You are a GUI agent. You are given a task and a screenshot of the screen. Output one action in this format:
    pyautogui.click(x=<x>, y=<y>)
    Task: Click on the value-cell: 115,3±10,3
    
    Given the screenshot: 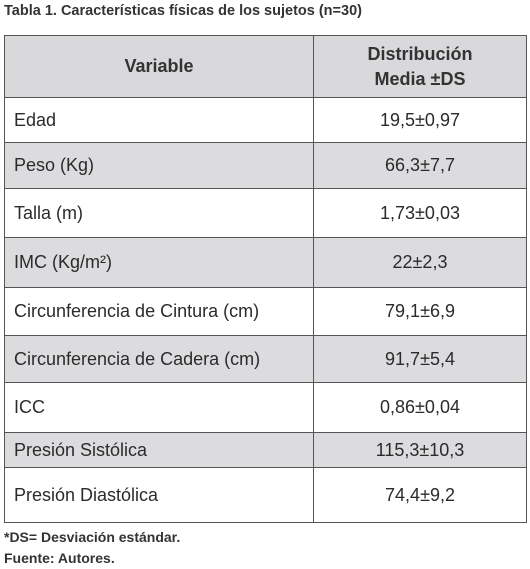 What is the action you would take?
    pyautogui.click(x=420, y=450)
    